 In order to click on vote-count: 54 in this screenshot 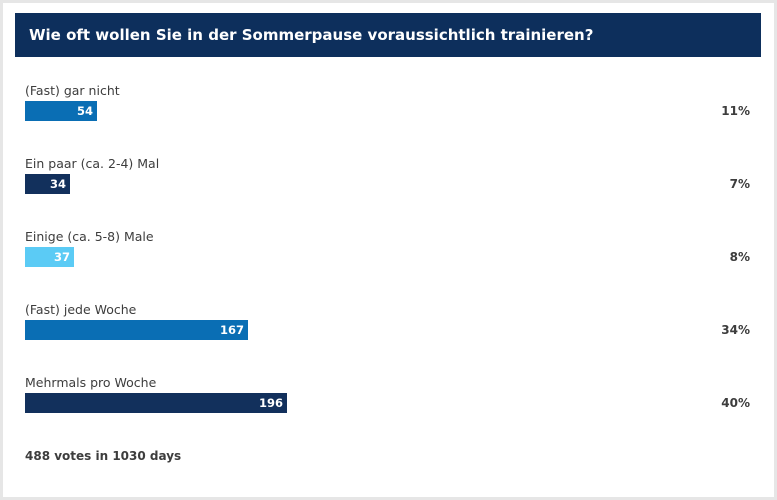, I will do `click(84, 111)`.